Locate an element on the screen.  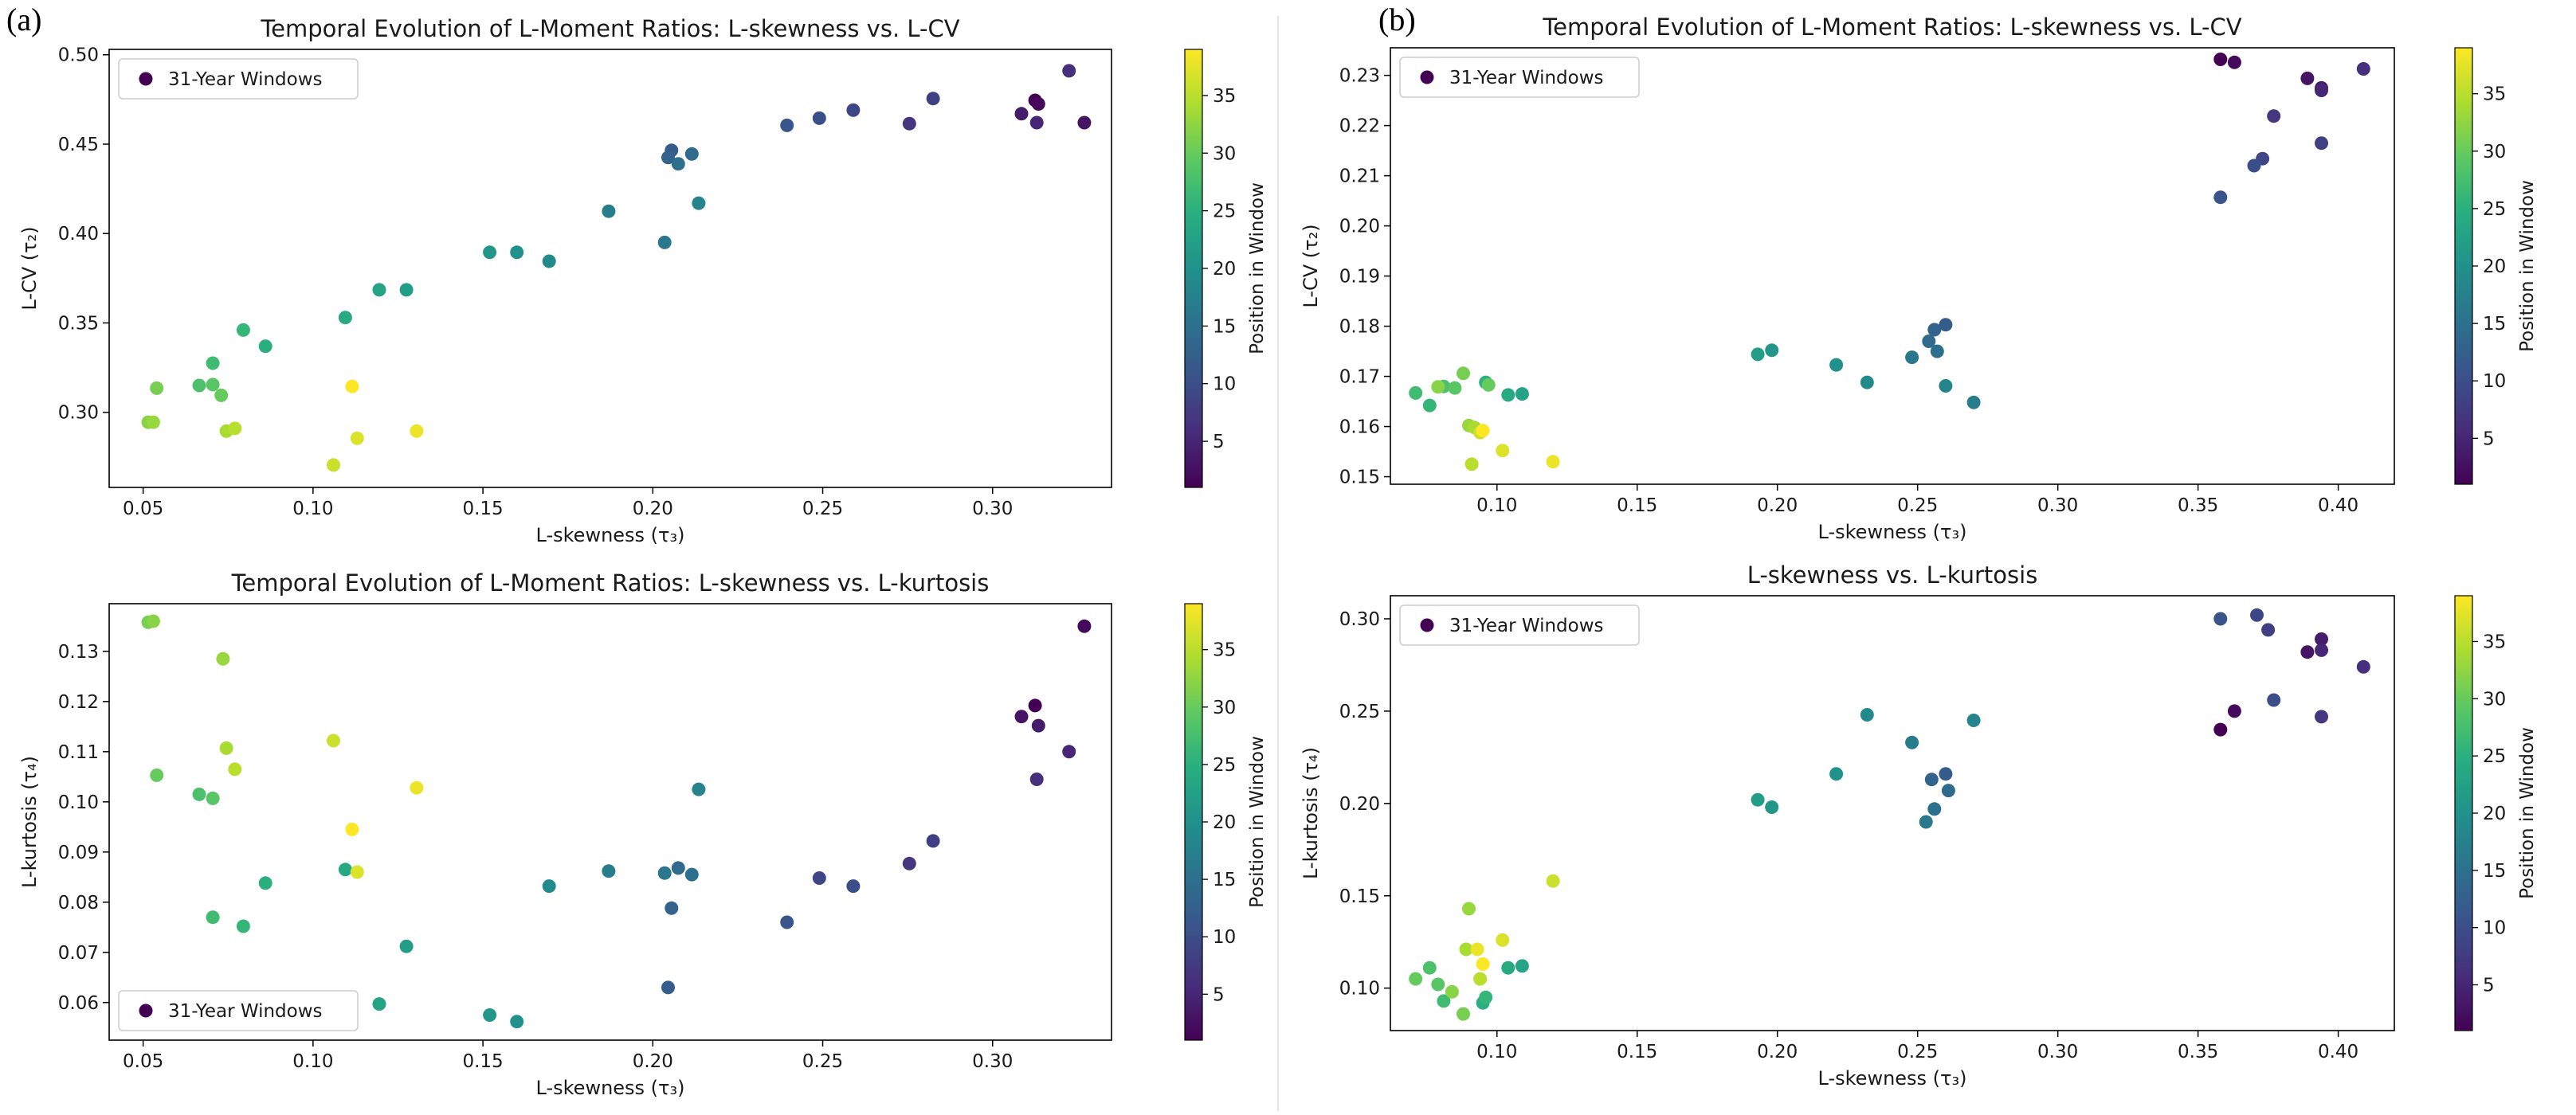
y-axis-ticks: 0.15 0.16 0.17 0.18 0.19 0.20 0.21 0.22 0.23 is located at coordinates (1364, 277).